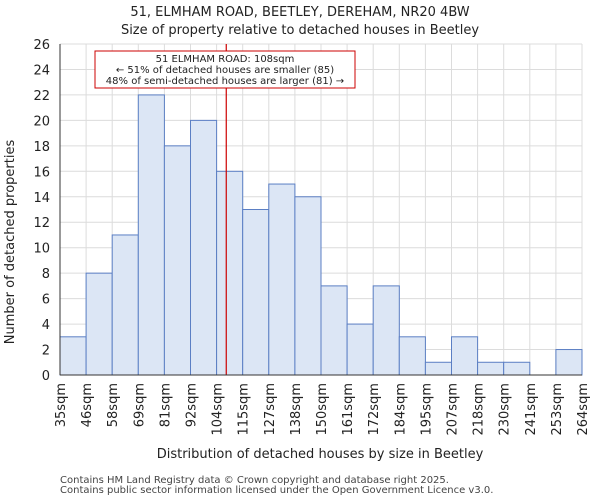  What do you see at coordinates (244, 409) in the screenshot?
I see `x-tick-label: 115sqm` at bounding box center [244, 409].